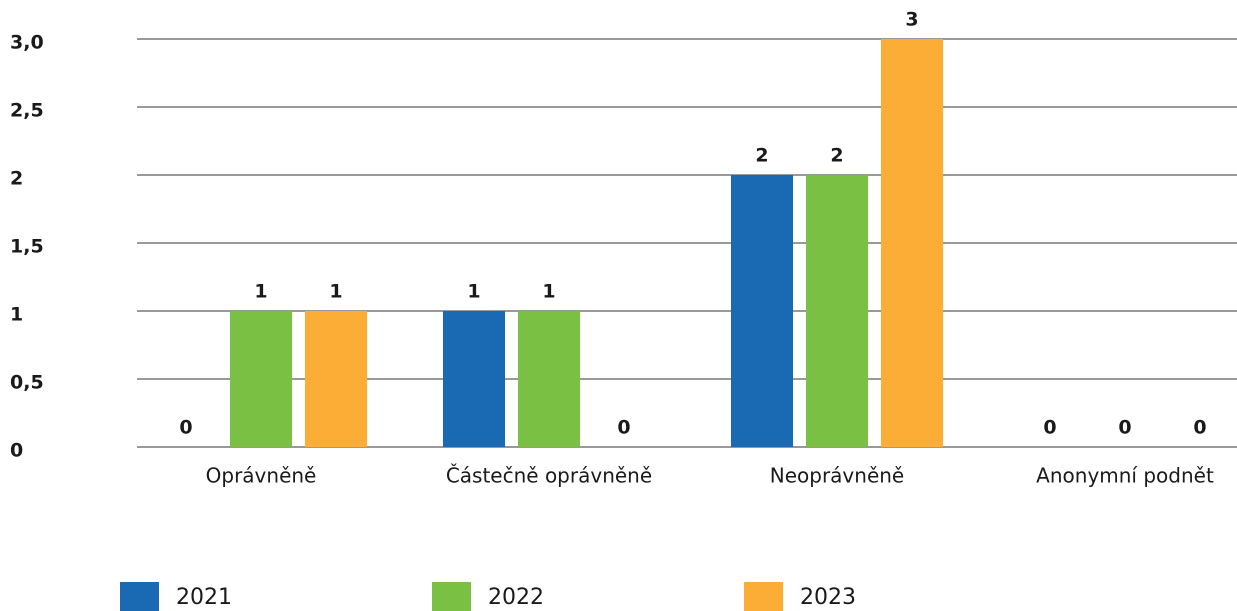  Describe the element at coordinates (261, 476) in the screenshot. I see `x-tick-label: Oprávněně` at that location.